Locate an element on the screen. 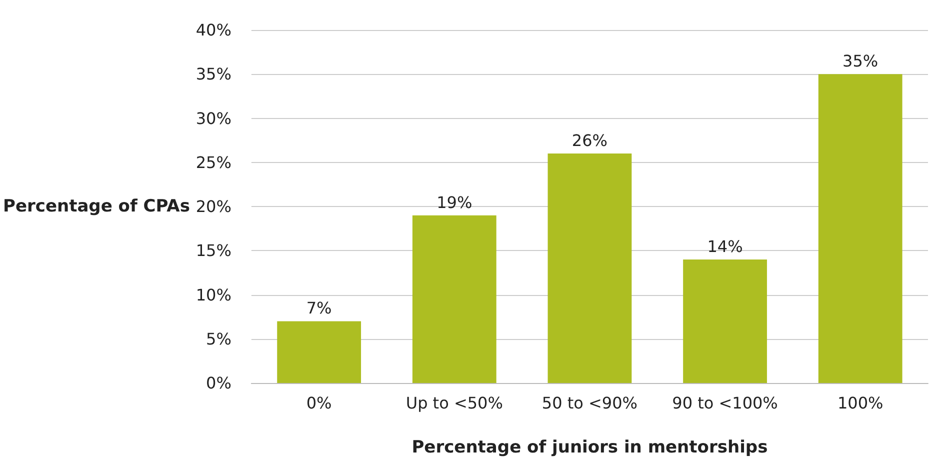 The height and width of the screenshot is (461, 932). y-tick-label: 20% is located at coordinates (214, 206).